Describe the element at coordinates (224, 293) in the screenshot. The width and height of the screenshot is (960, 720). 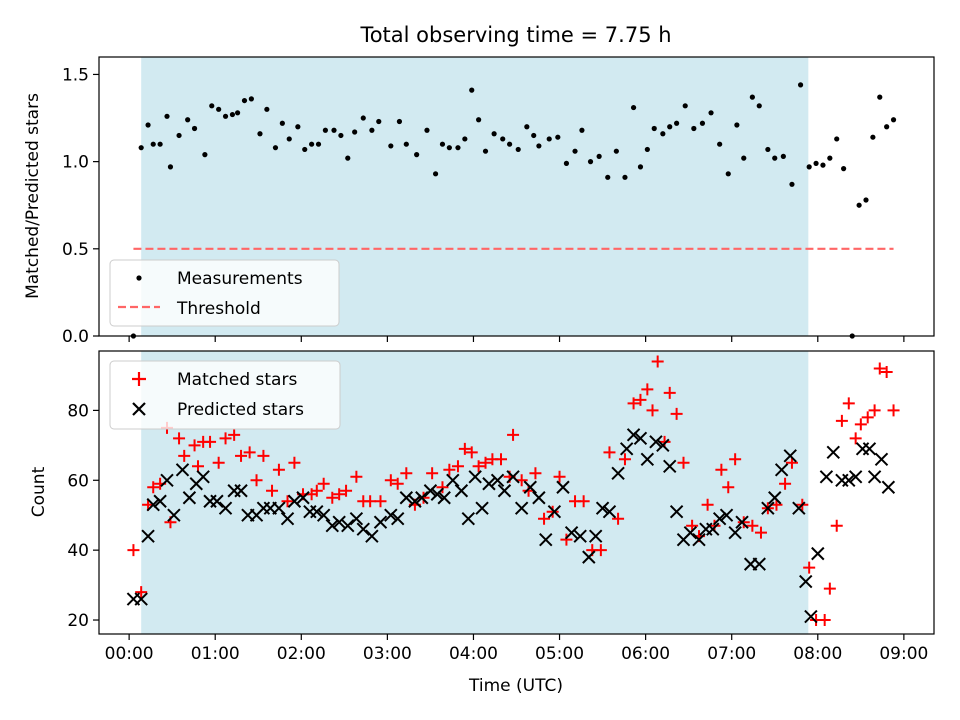
I see `ratio-legend: Measurements Threshold` at that location.